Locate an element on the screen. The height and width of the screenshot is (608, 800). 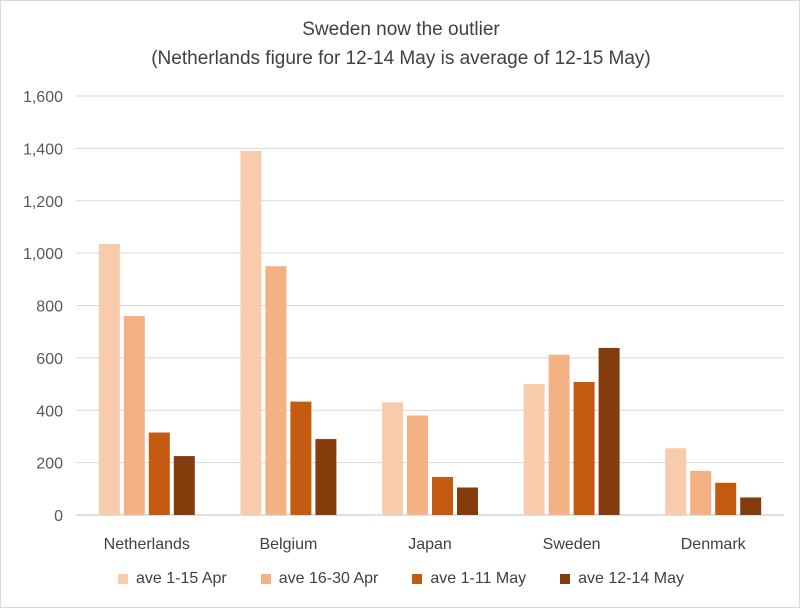
x-category-label: Sweden is located at coordinates (572, 544).